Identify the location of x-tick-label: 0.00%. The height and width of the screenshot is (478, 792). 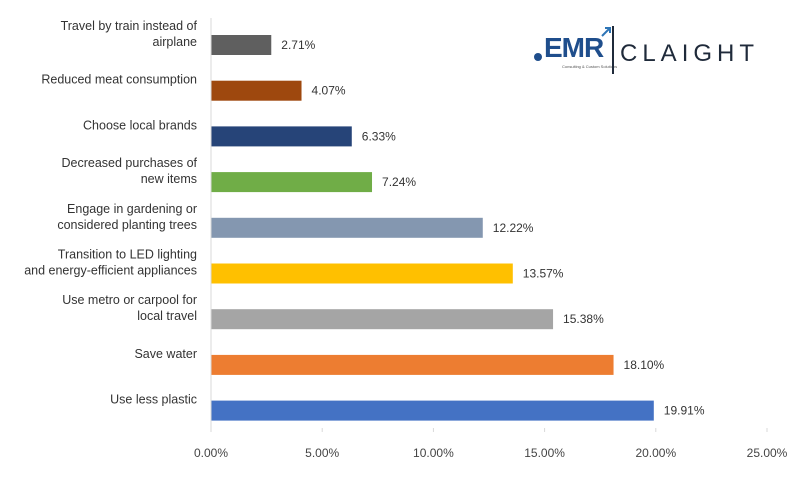
(211, 453).